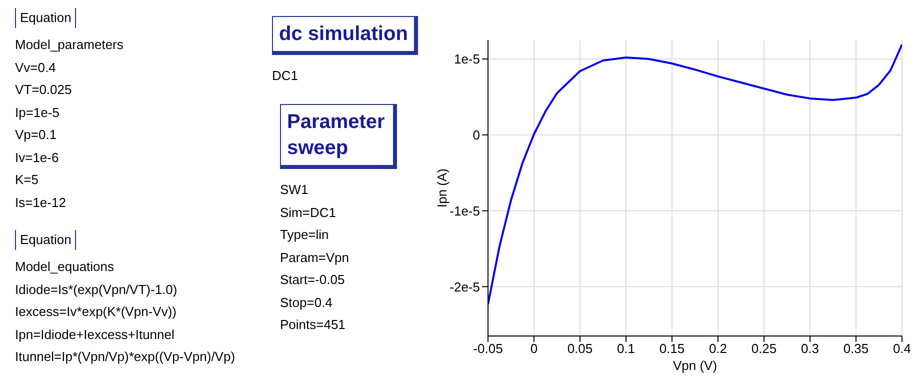 Image resolution: width=922 pixels, height=381 pixels. Describe the element at coordinates (307, 303) in the screenshot. I see `text: Stop=0.4` at that location.